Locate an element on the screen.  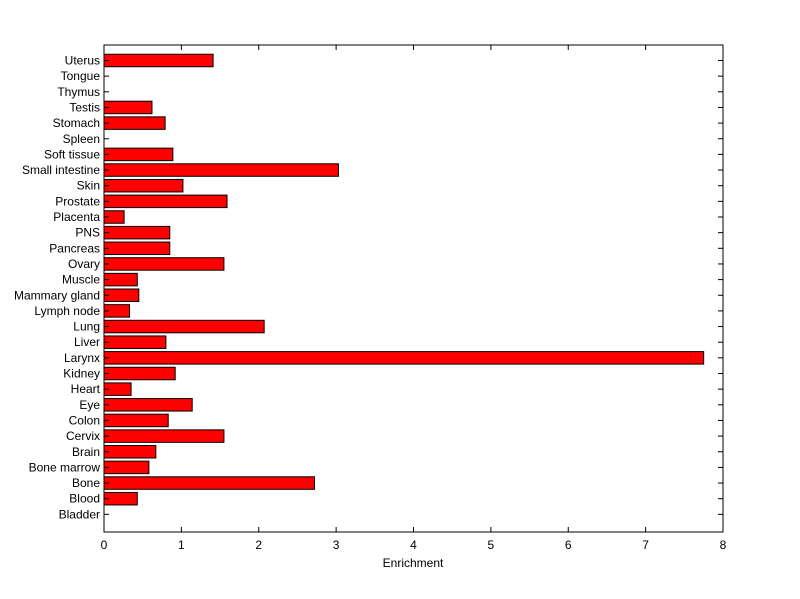
category-label: Skin is located at coordinates (88, 186).